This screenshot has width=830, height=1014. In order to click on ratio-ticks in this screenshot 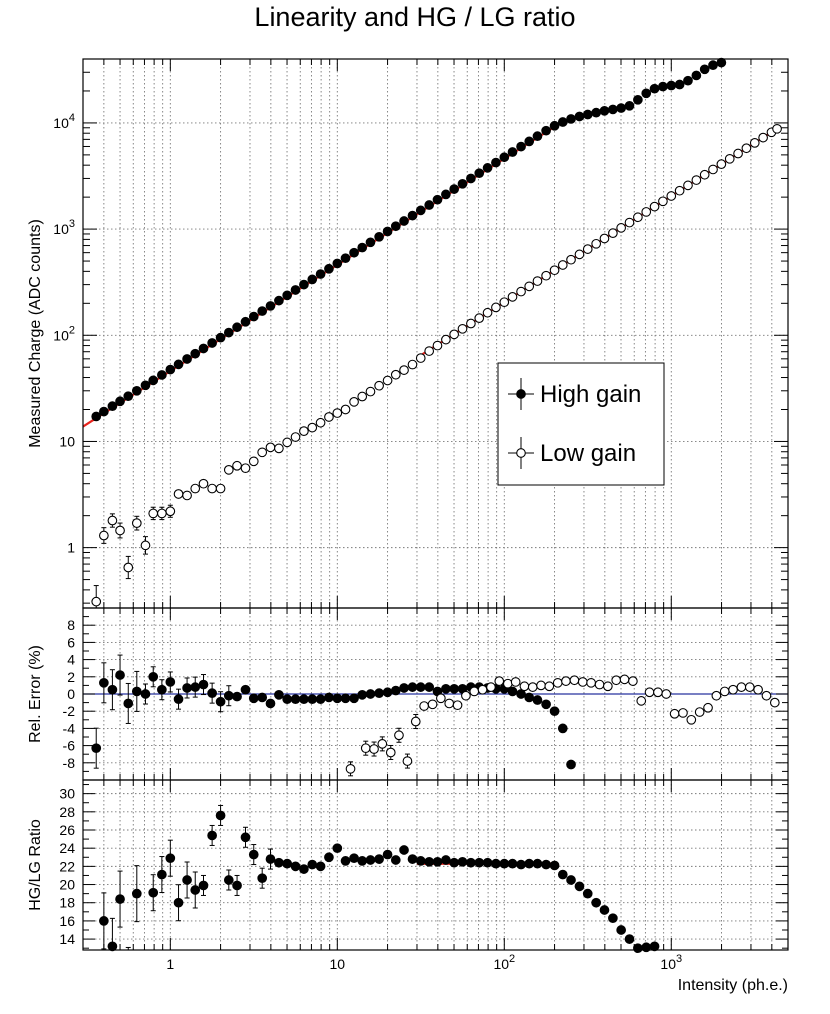, I will do `click(435, 865)`.